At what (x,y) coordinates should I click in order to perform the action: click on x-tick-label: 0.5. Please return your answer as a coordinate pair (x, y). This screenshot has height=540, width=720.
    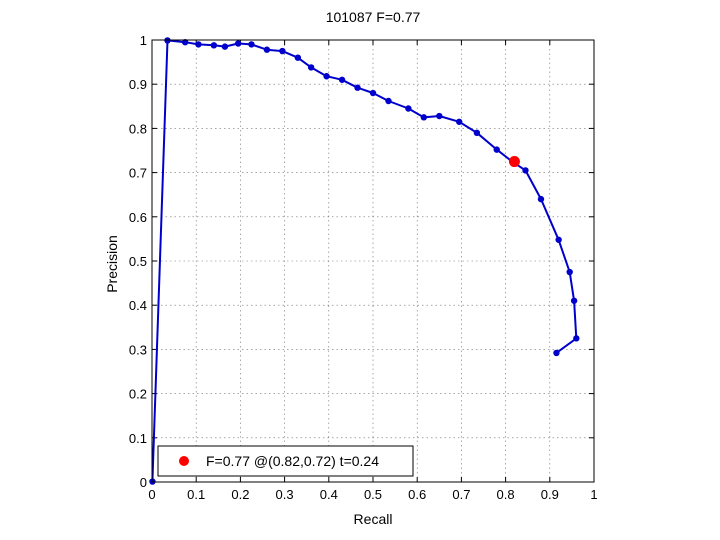
    Looking at the image, I should click on (373, 494).